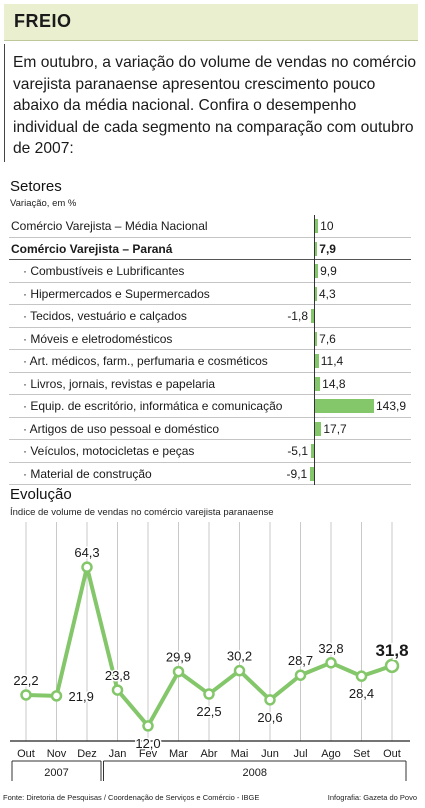  What do you see at coordinates (240, 754) in the screenshot?
I see `x-tick-label: Mai` at bounding box center [240, 754].